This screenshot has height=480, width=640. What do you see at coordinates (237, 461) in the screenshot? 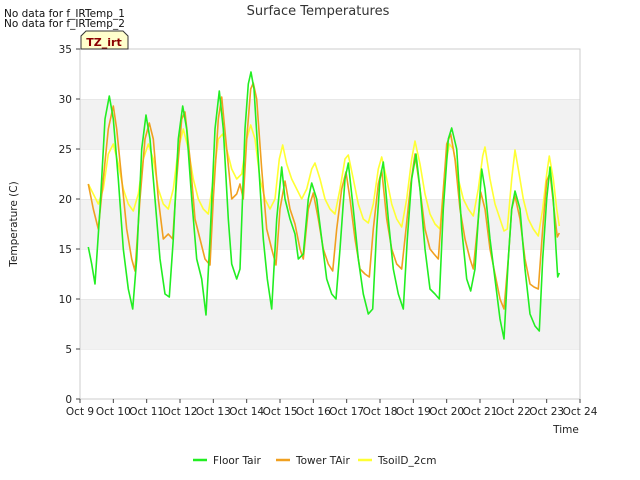
I see `legend-label-floor-tair: Floor Tair` at bounding box center [237, 461].